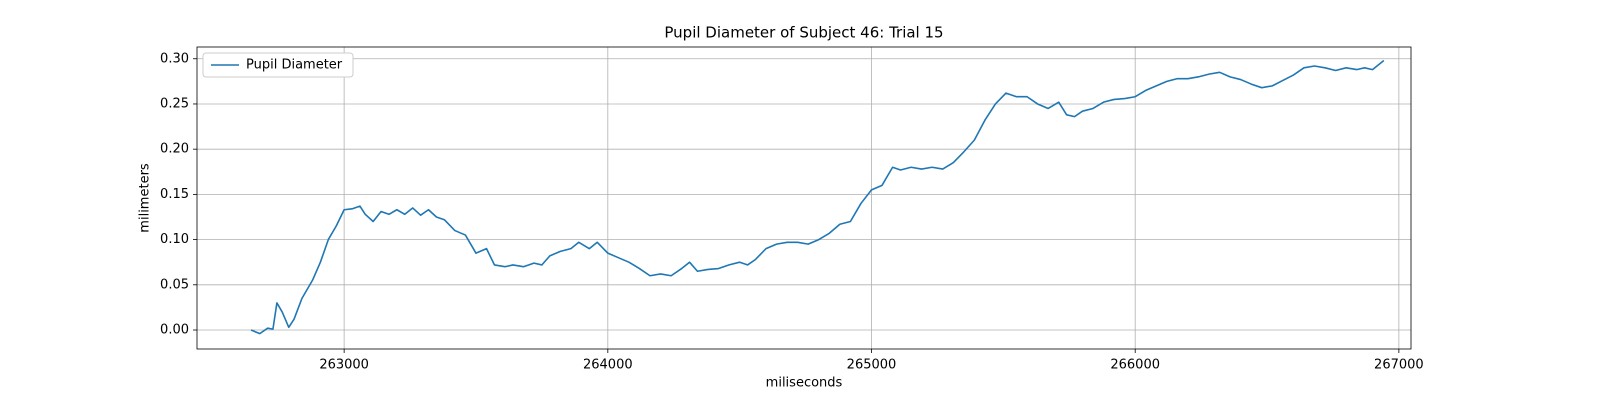  What do you see at coordinates (174, 103) in the screenshot?
I see `y-tick-label: 0.25` at bounding box center [174, 103].